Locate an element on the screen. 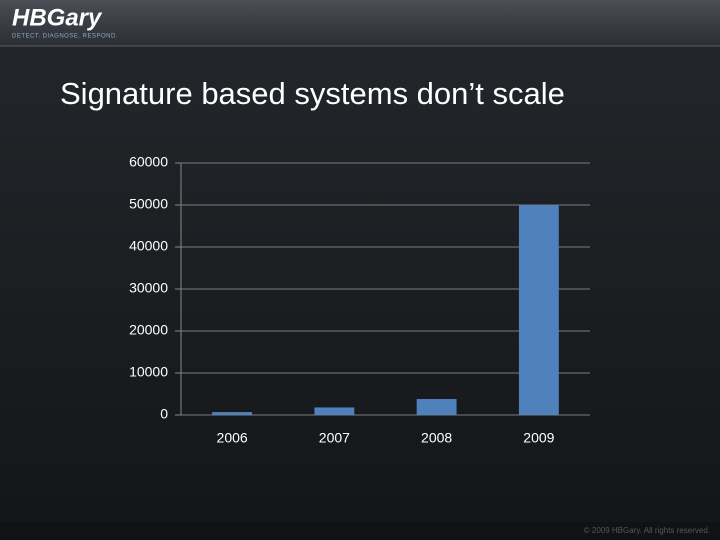  x-tick-label: 2007 is located at coordinates (334, 438).